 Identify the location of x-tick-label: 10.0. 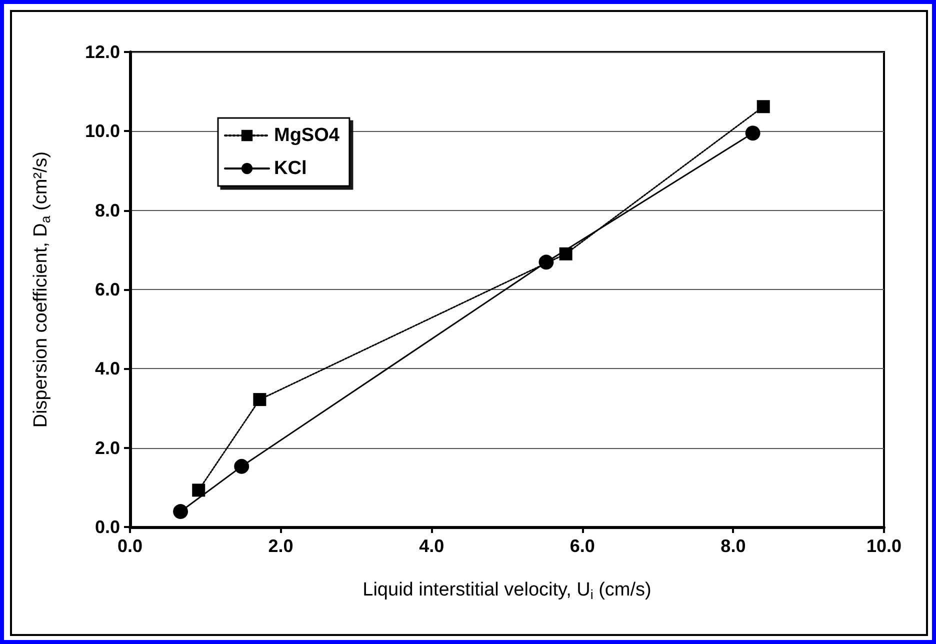
(884, 546).